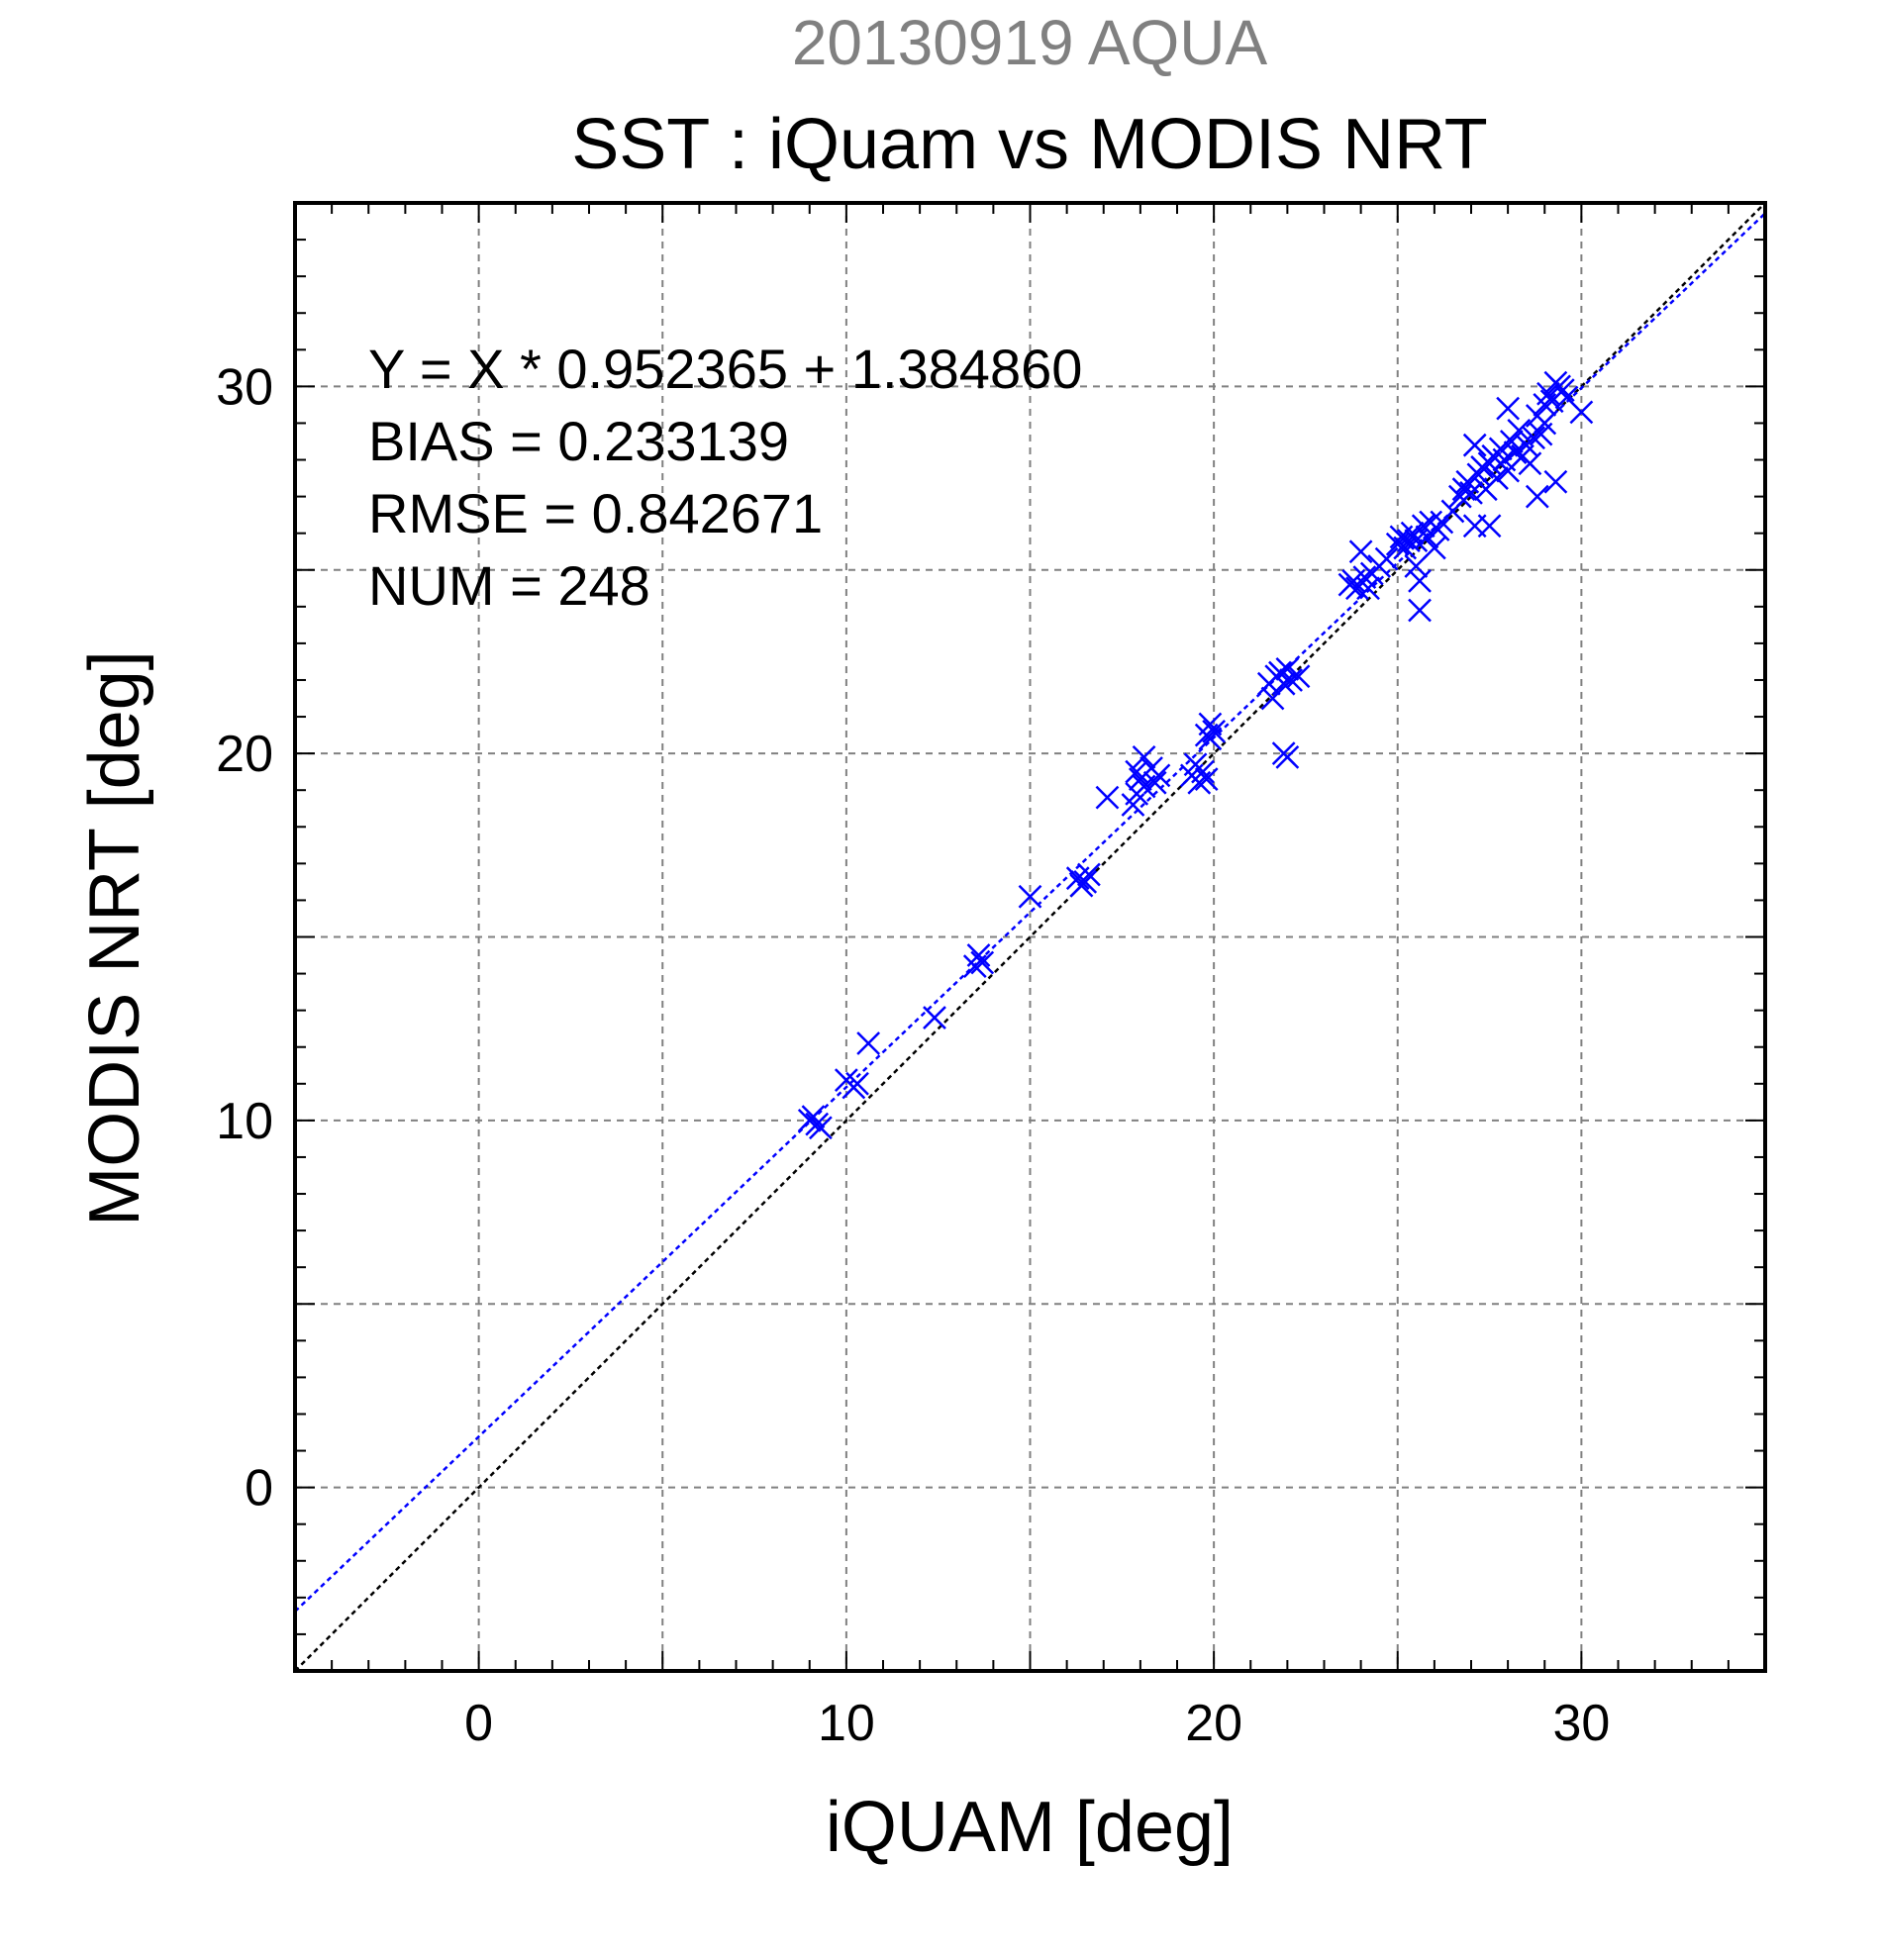  Describe the element at coordinates (1581, 1723) in the screenshot. I see `x-tick-label: 30` at that location.